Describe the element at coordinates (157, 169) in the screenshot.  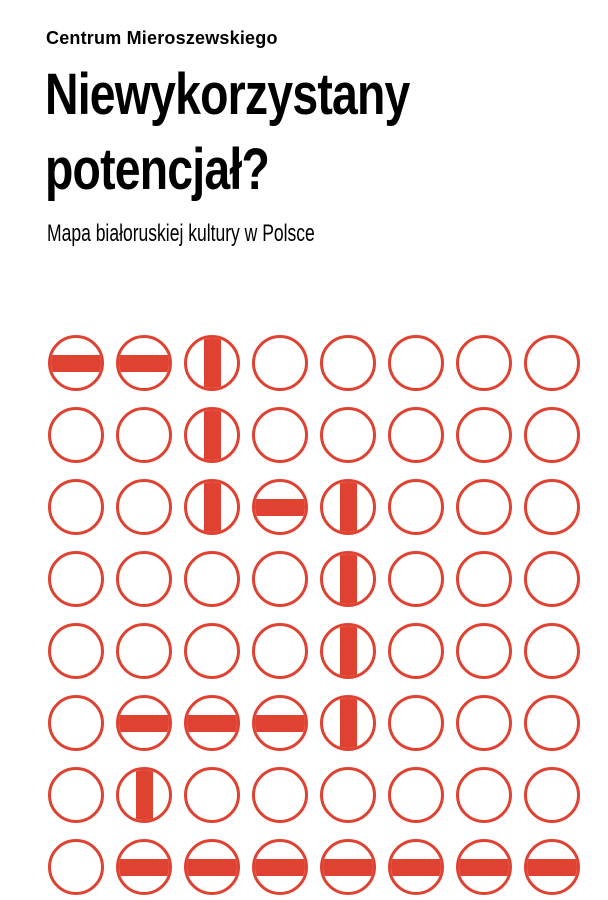
I see `page-title-line-2: potencjał?` at that location.